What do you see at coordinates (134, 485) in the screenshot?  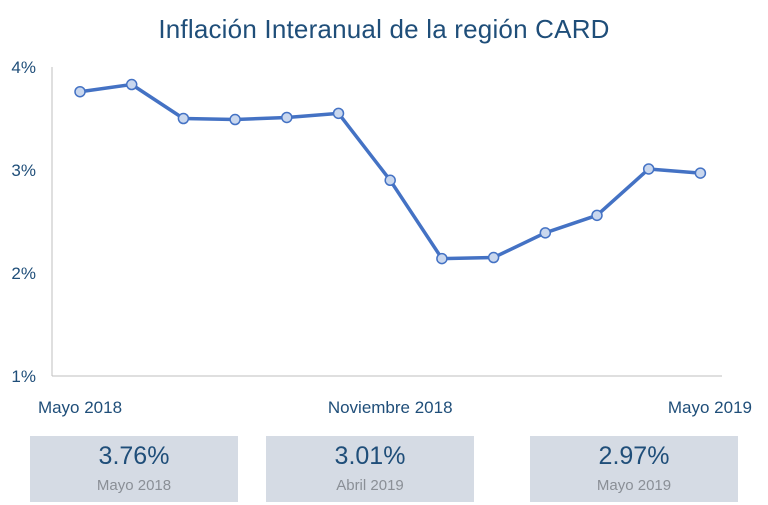 I see `summary-label-1: Mayo 2018` at bounding box center [134, 485].